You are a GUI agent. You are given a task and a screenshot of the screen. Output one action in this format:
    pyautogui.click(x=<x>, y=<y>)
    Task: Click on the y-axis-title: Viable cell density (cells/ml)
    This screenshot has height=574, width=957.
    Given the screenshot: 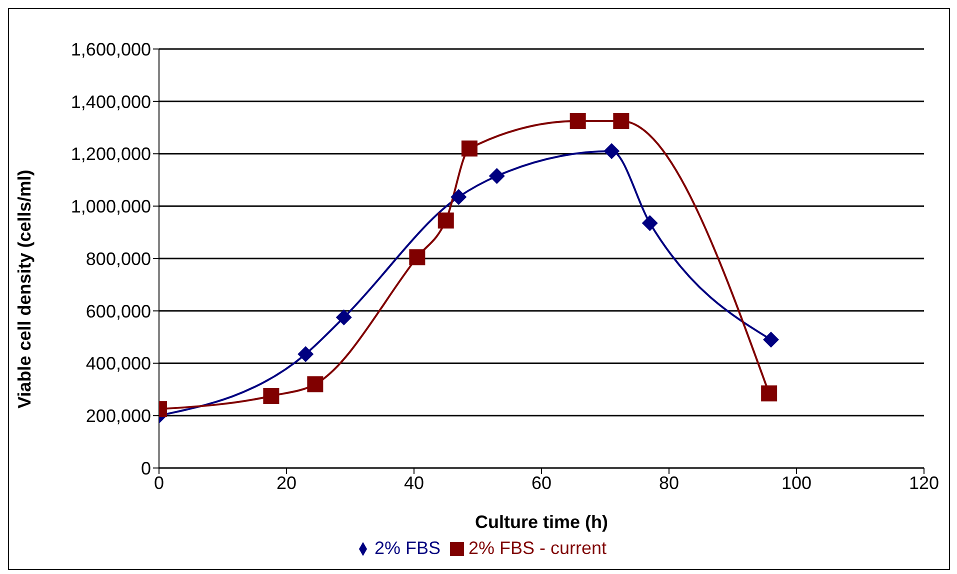 What is the action you would take?
    pyautogui.click(x=24, y=289)
    